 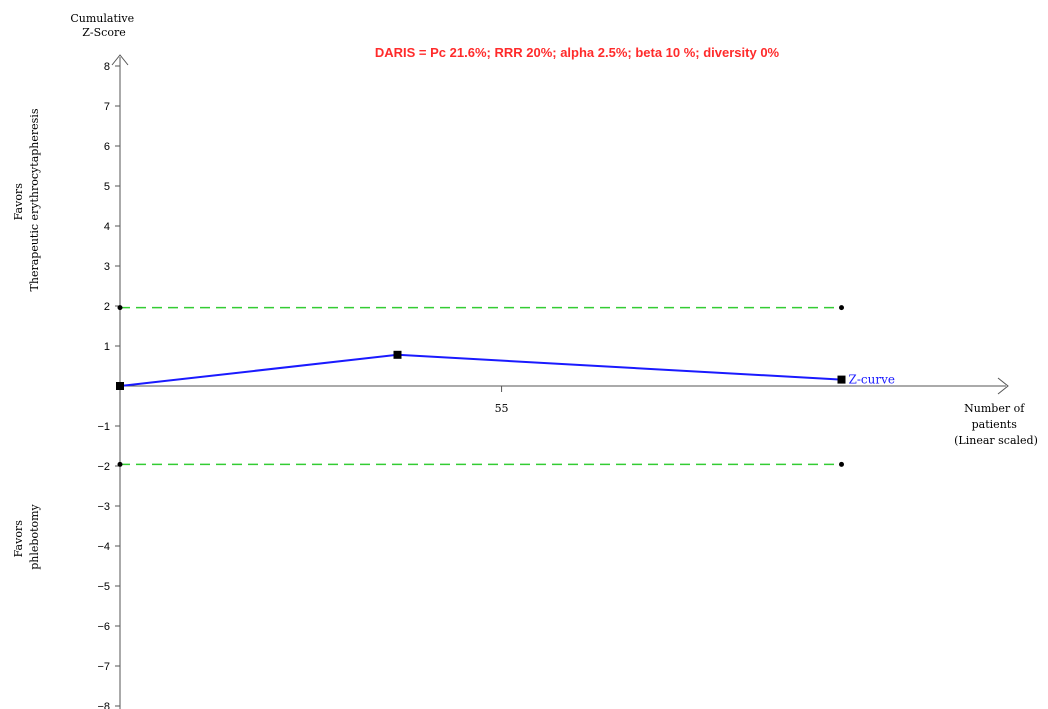 I want to click on y-tick-label: −3, so click(x=103, y=507).